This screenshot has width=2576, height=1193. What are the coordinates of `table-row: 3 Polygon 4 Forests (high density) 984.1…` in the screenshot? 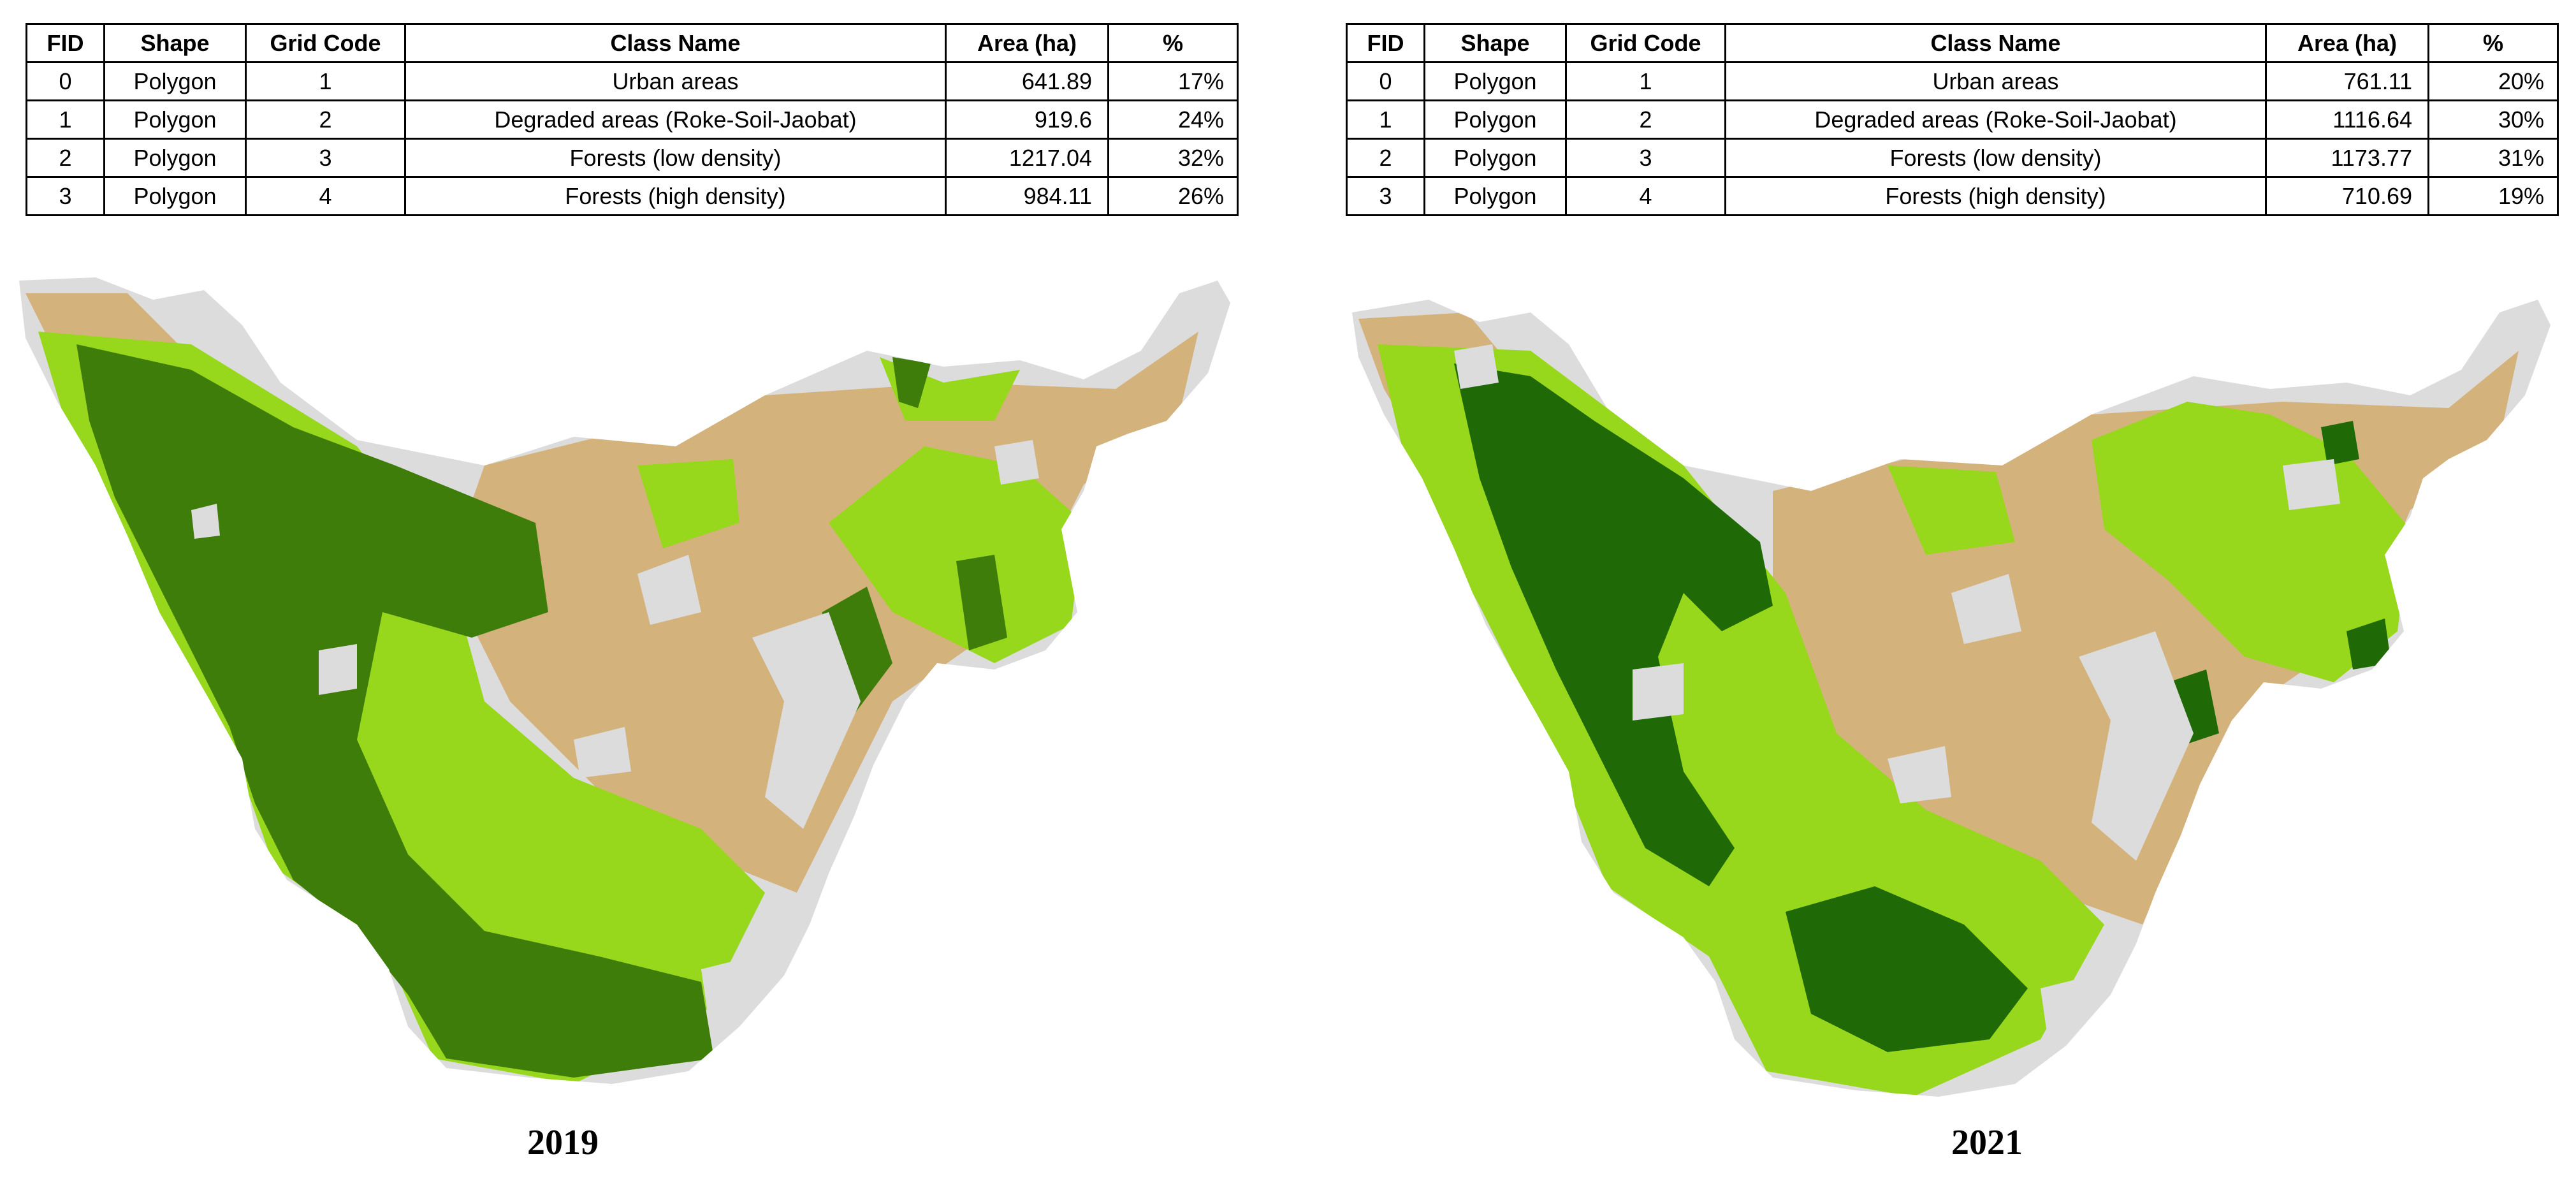 It's located at (632, 196).